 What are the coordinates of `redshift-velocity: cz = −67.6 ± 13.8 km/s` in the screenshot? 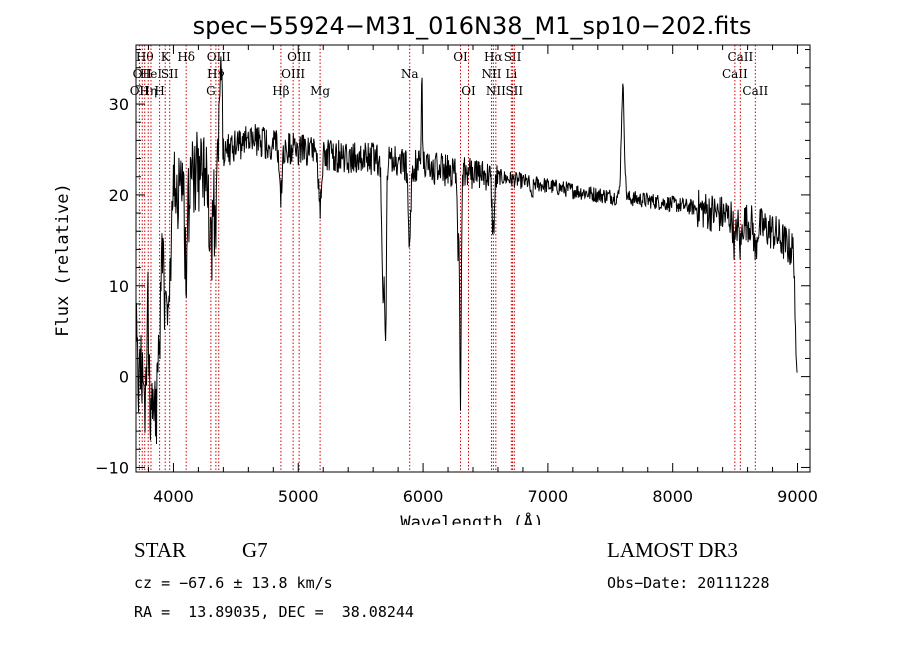 It's located at (233, 583).